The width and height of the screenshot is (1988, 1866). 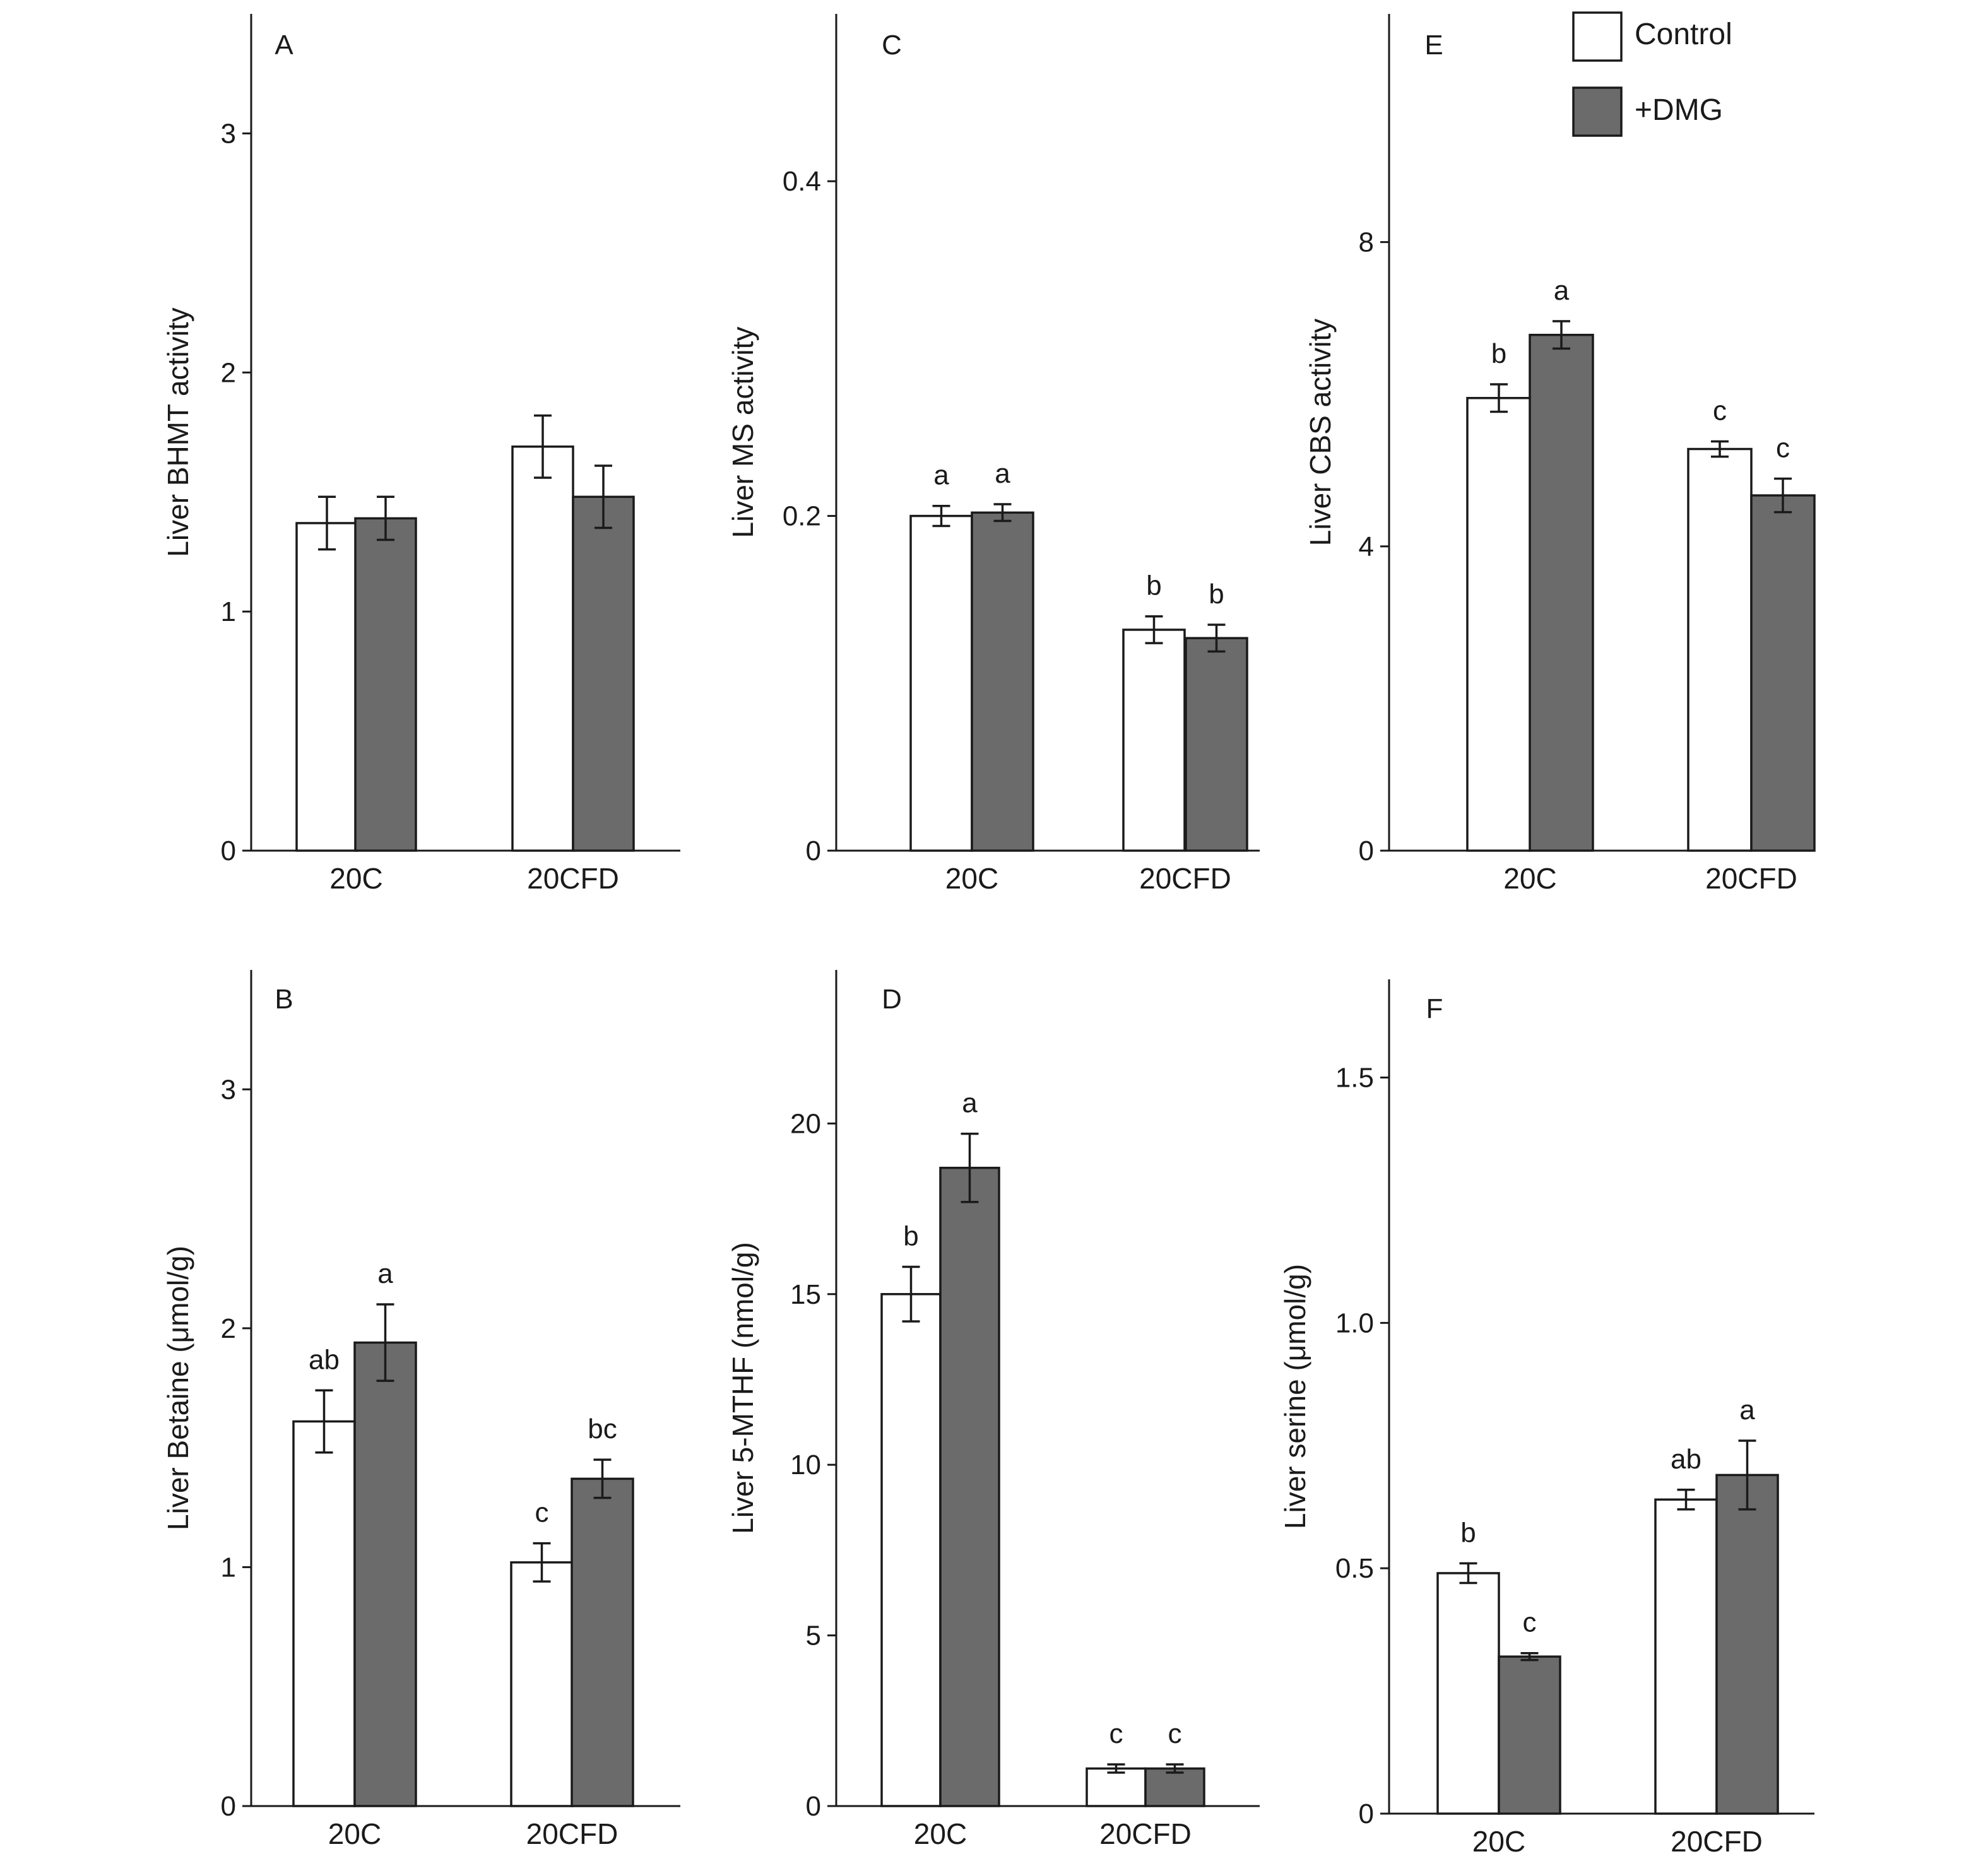 I want to click on panel-e: 0 4 8 Liver CBS activity Eb a 20C c c 20CFD, so click(x=1560, y=454).